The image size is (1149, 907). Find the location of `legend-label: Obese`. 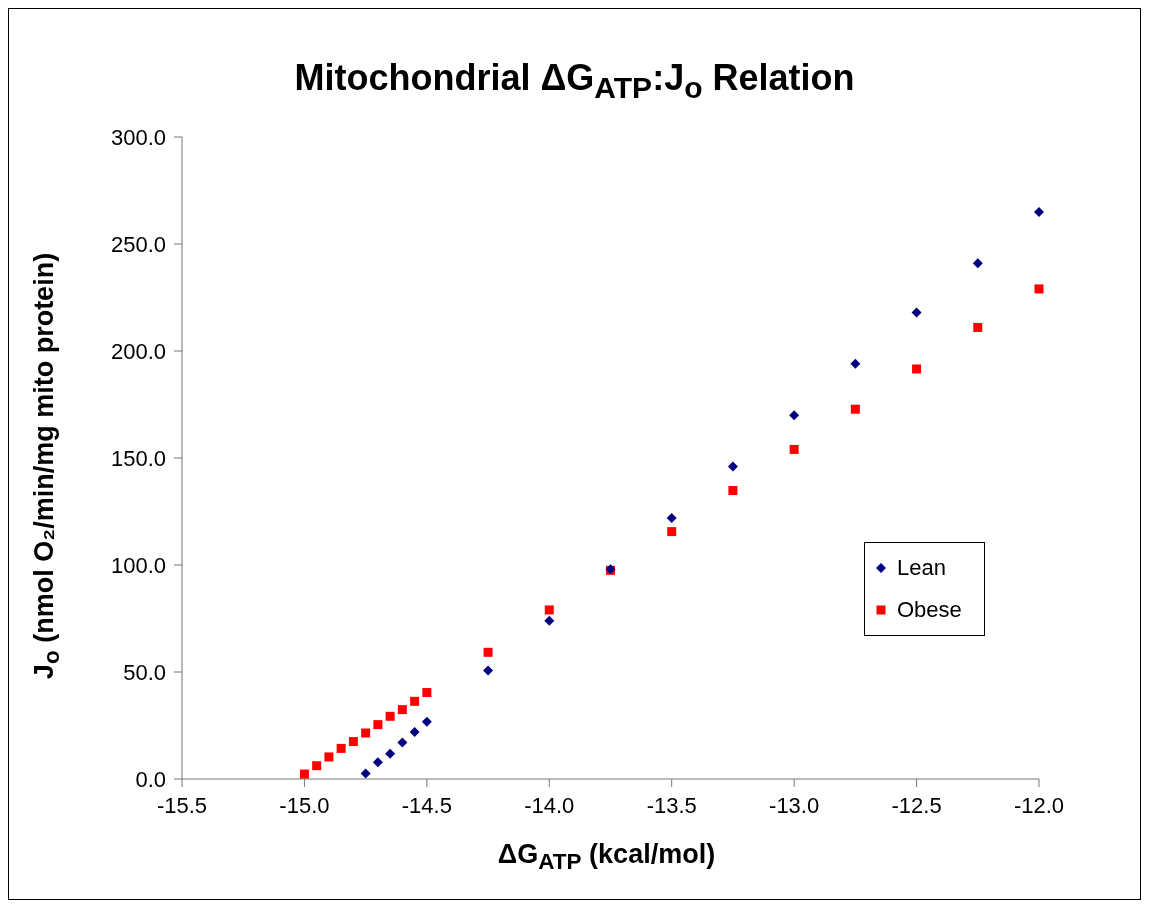

legend-label: Obese is located at coordinates (929, 610).